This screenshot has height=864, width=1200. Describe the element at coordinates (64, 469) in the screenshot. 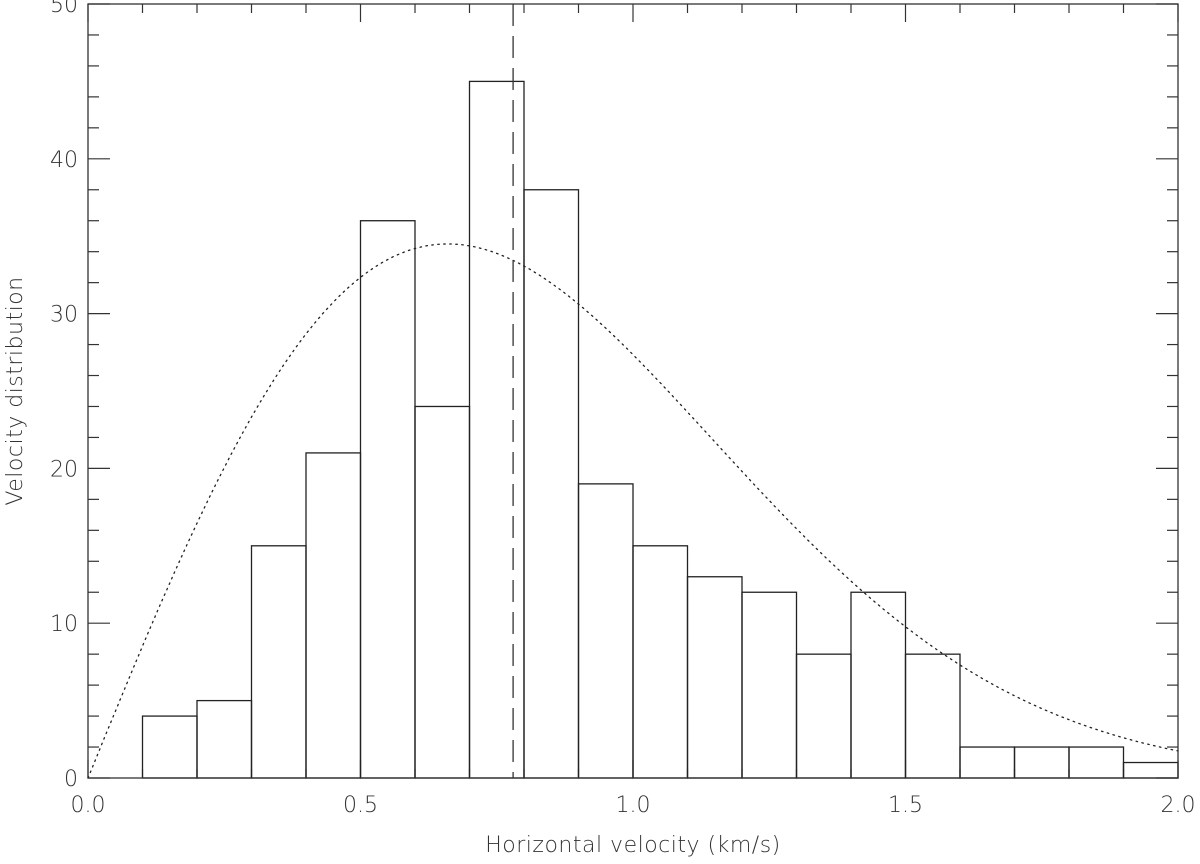

I see `y-tick-label: 20` at that location.